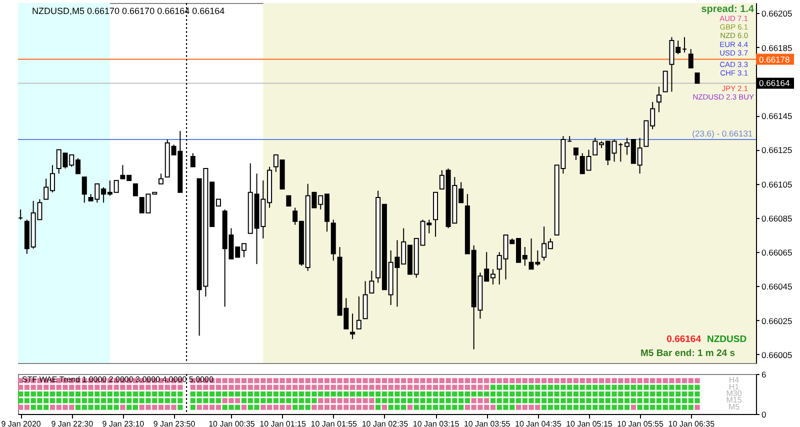 The height and width of the screenshot is (427, 800). I want to click on y-tick-label: 6, so click(764, 375).